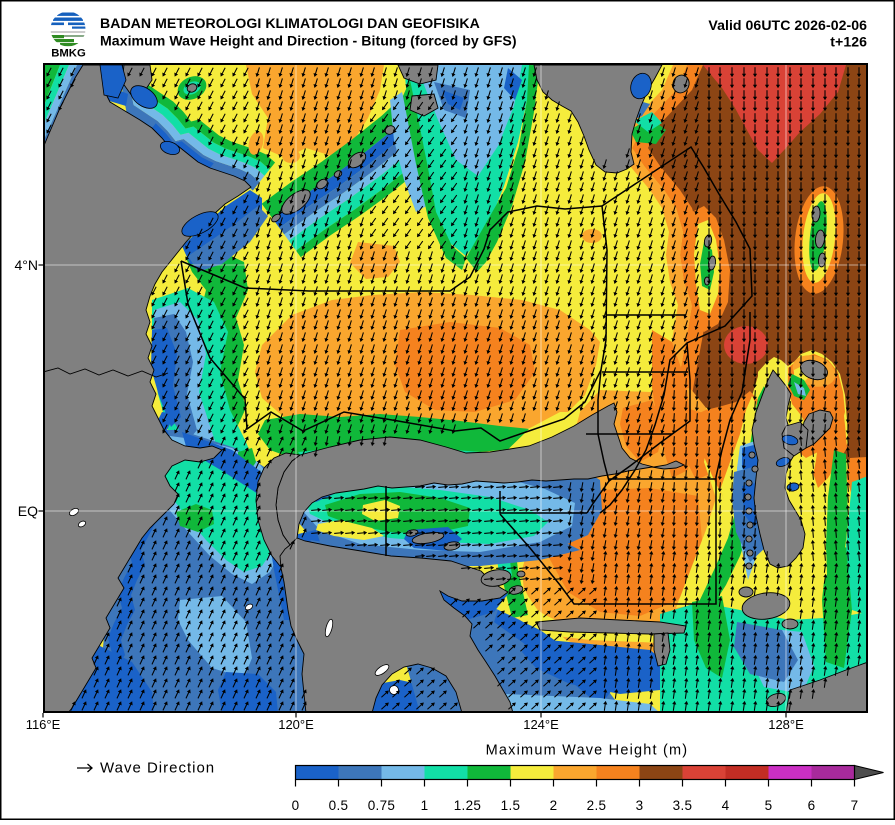 The height and width of the screenshot is (825, 895). What do you see at coordinates (157, 768) in the screenshot?
I see `svg-text: Wave Direction` at bounding box center [157, 768].